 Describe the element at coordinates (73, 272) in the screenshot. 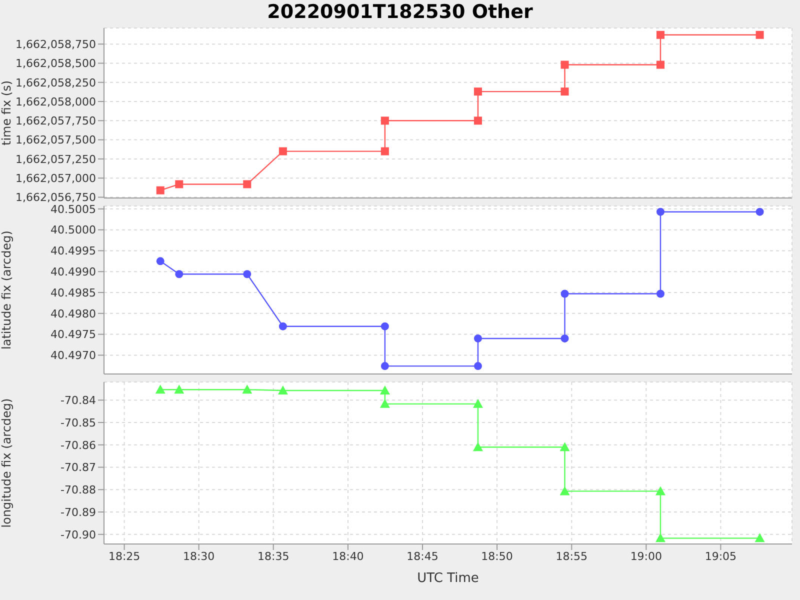

I see `y-tick-label: 40.4990` at that location.